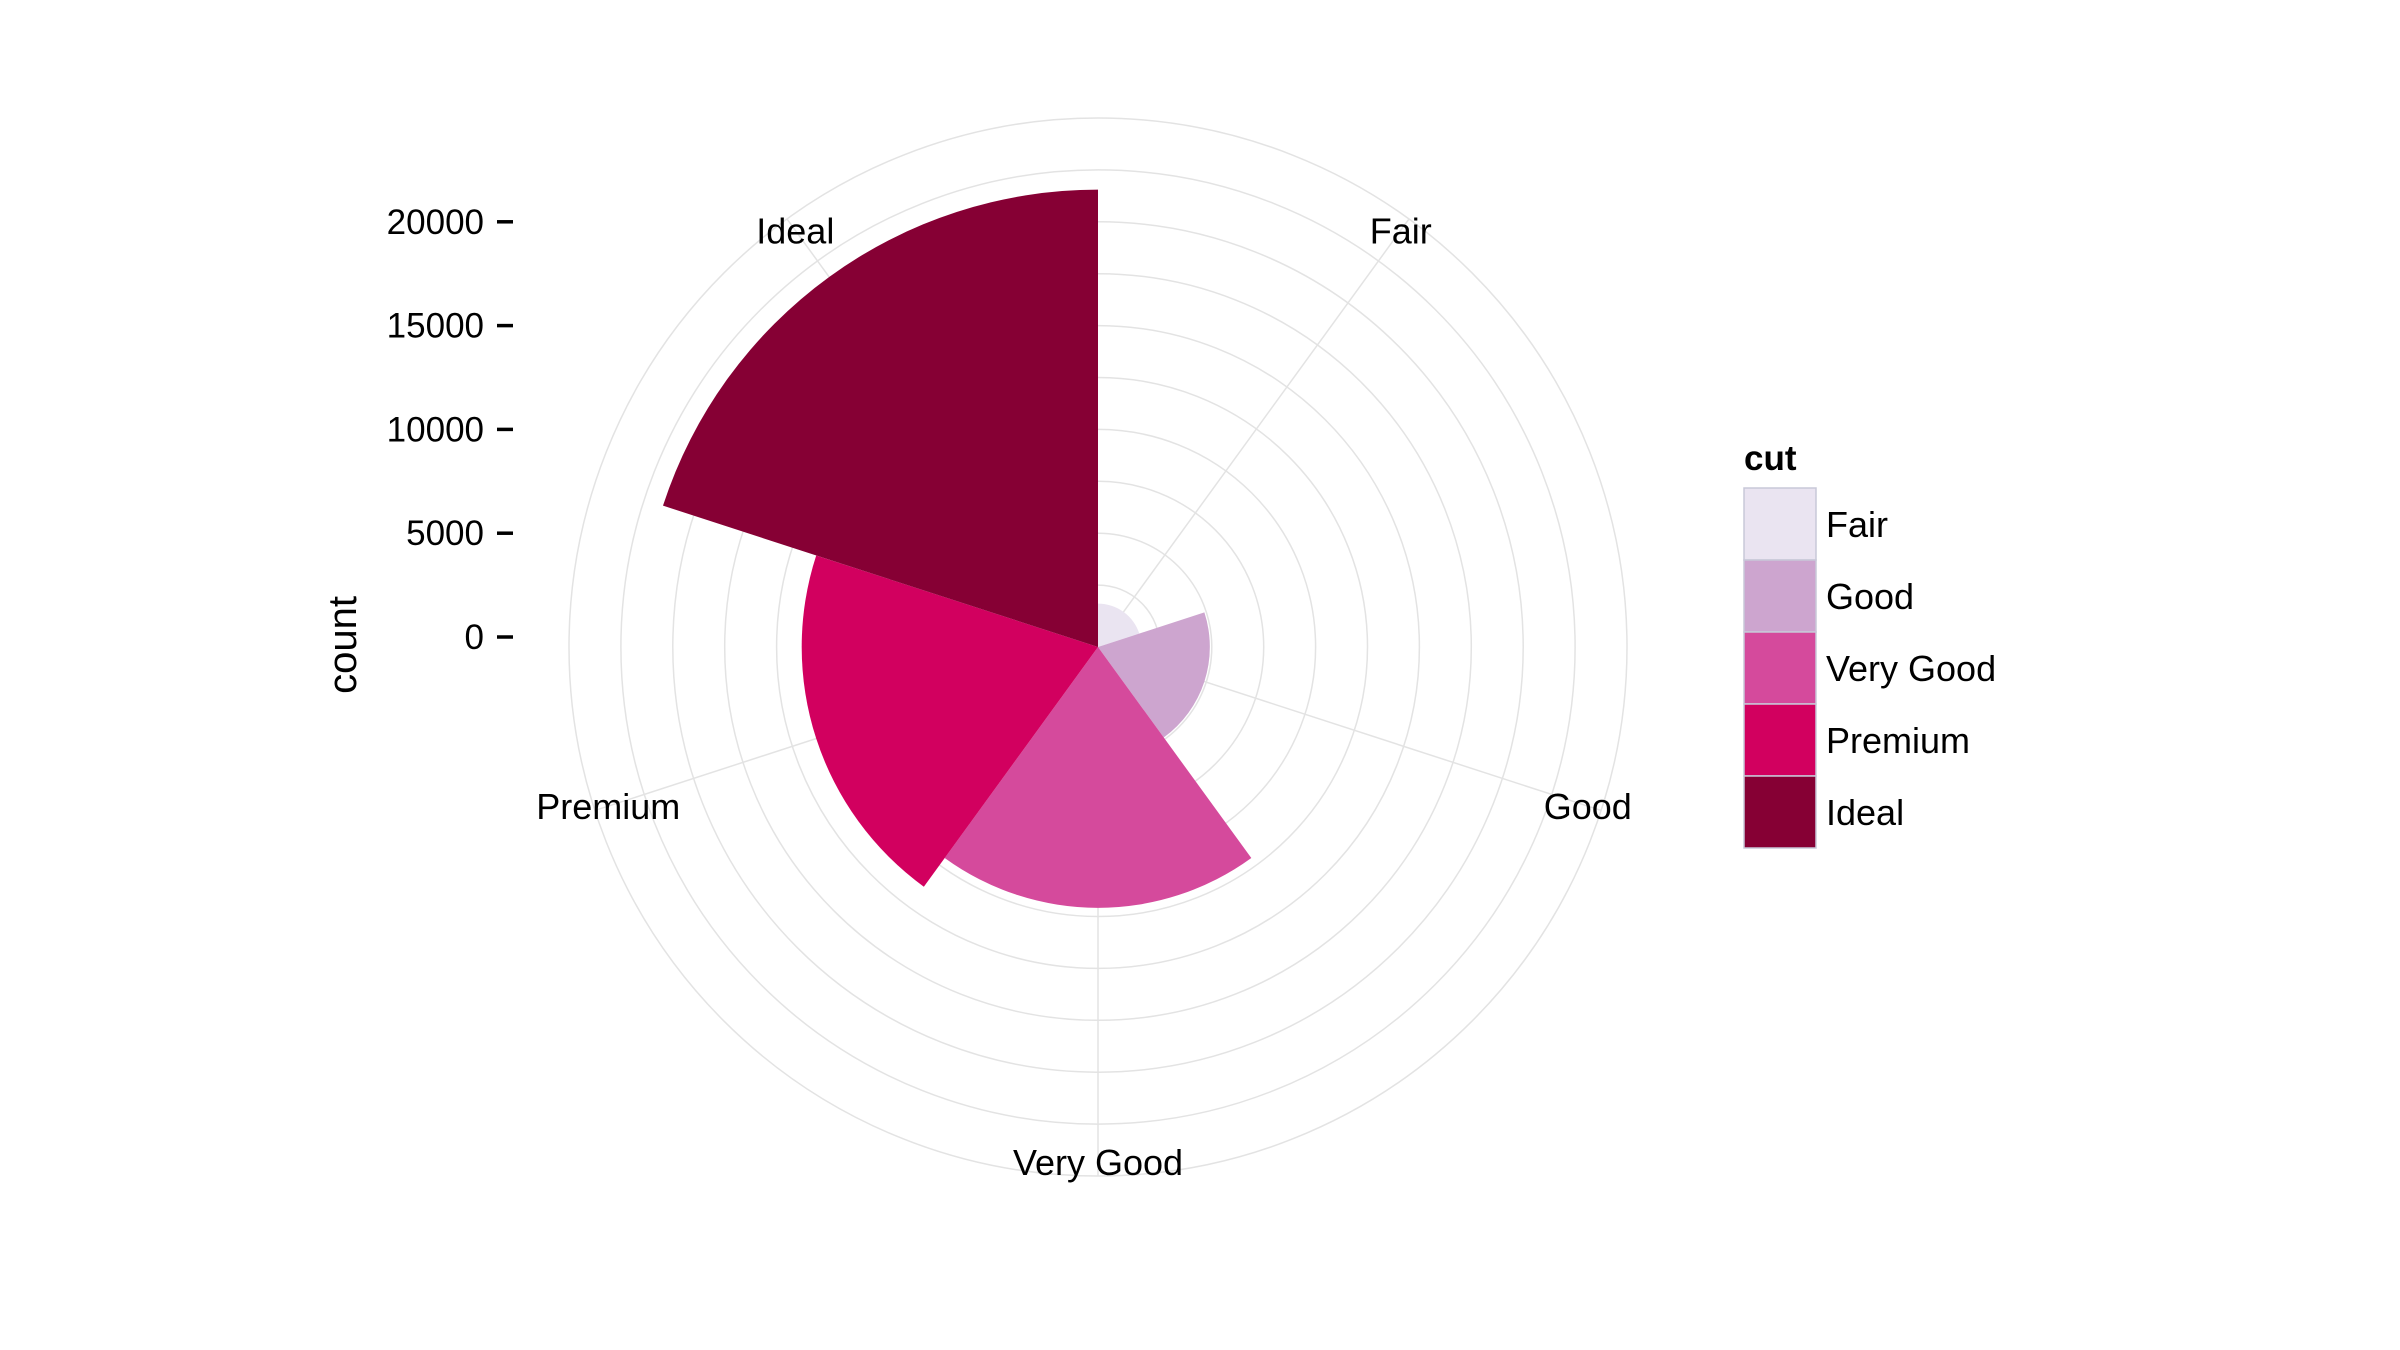  I want to click on bar-premium, so click(949, 721).